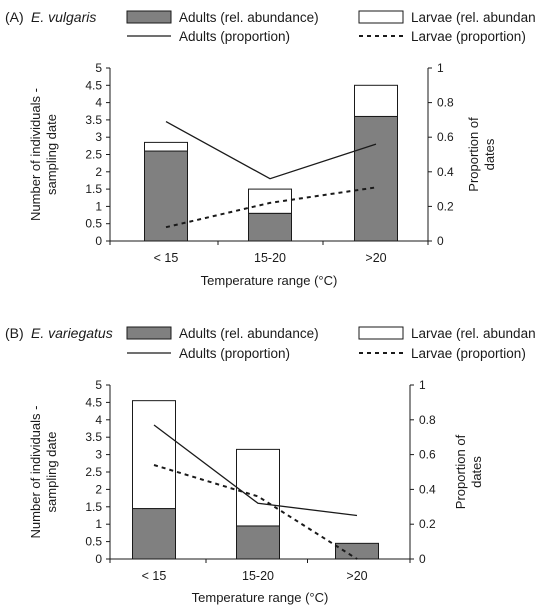 The image size is (535, 609). What do you see at coordinates (63, 17) in the screenshot?
I see `species-name: E. vulgaris` at bounding box center [63, 17].